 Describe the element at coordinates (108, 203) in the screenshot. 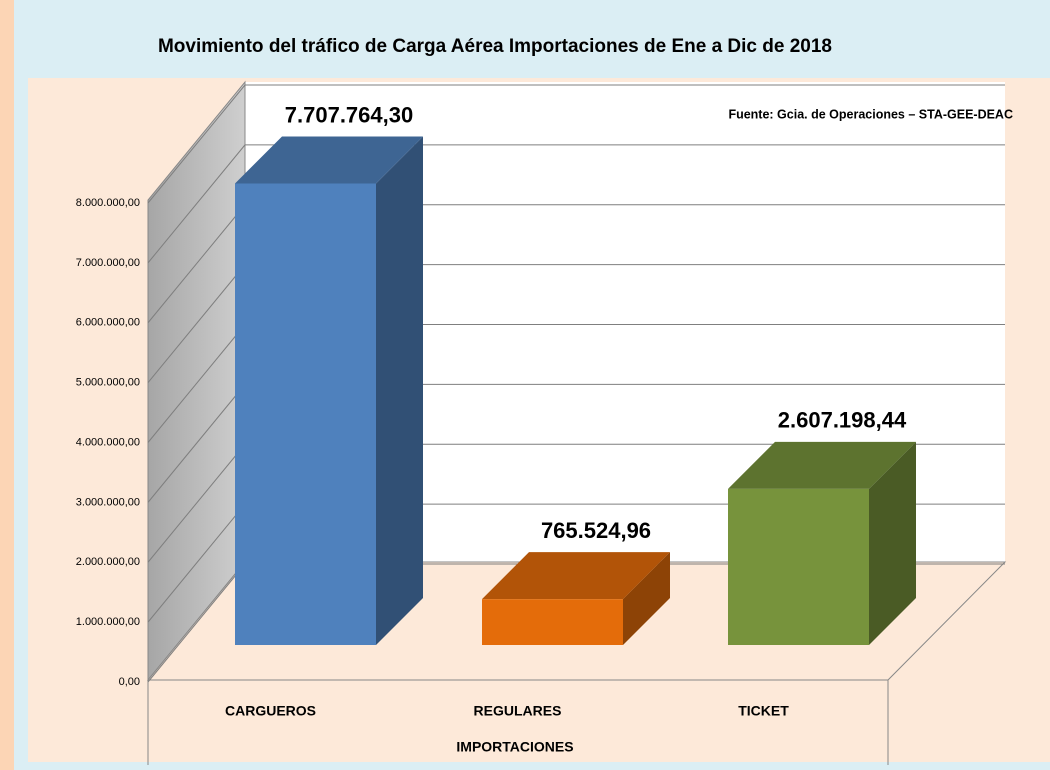

I see `y-tick-label: 8.000.000,00` at that location.